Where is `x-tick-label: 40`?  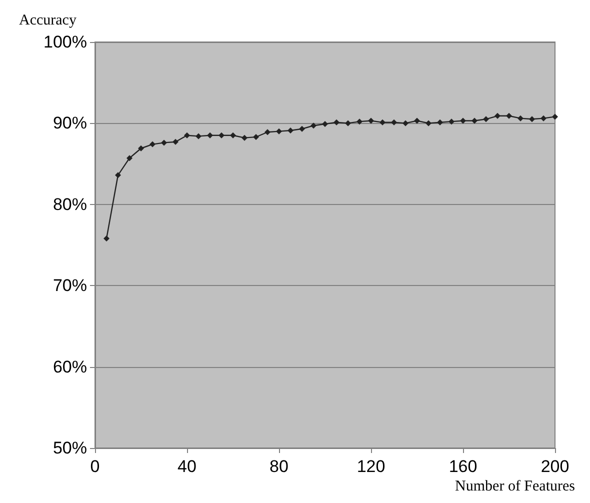
x-tick-label: 40 is located at coordinates (187, 466).